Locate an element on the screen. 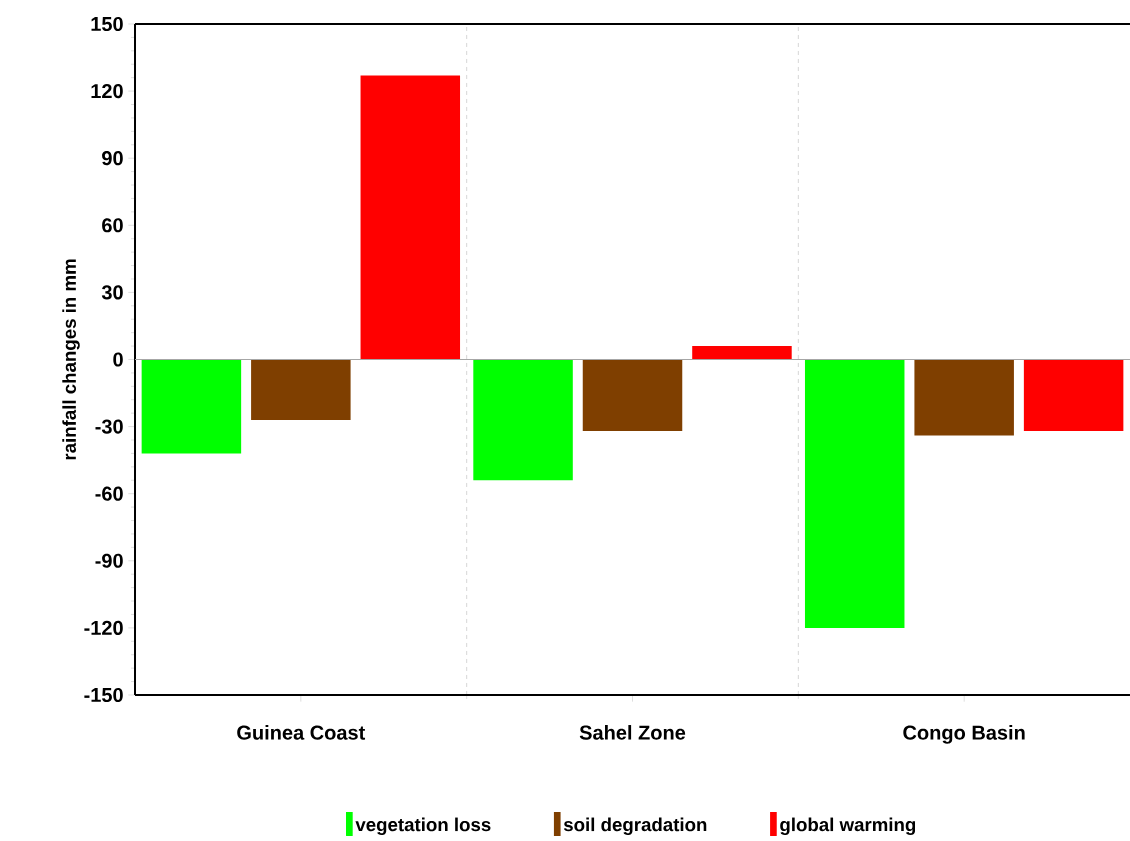 This screenshot has height=841, width=1130. x-tick-label: Congo Basin is located at coordinates (964, 734).